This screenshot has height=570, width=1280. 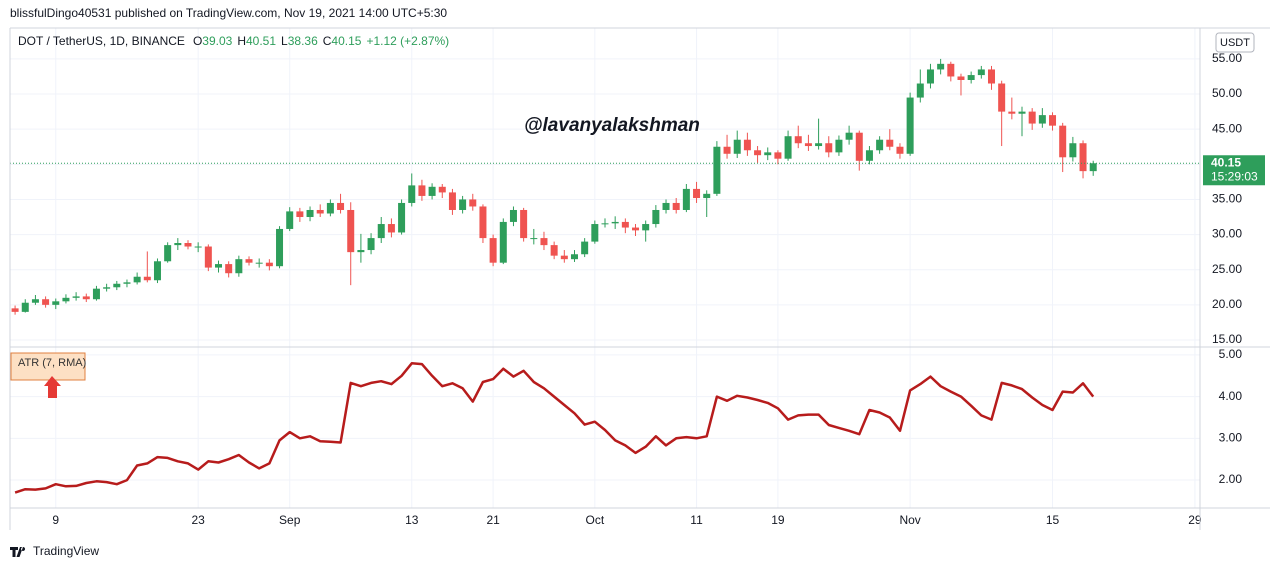 What do you see at coordinates (197, 41) in the screenshot?
I see `legend-item: O` at bounding box center [197, 41].